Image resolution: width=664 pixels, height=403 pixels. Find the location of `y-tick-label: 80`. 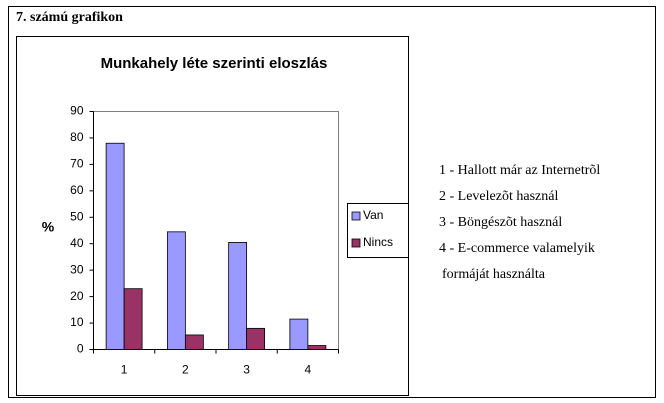

y-tick-label: 80 is located at coordinates (77, 137).